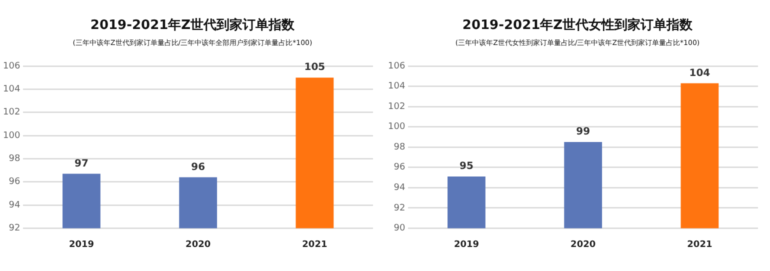 This screenshot has height=271, width=770. I want to click on chart-title: 2019-2021年Z世代到家订单指数, so click(192, 25).